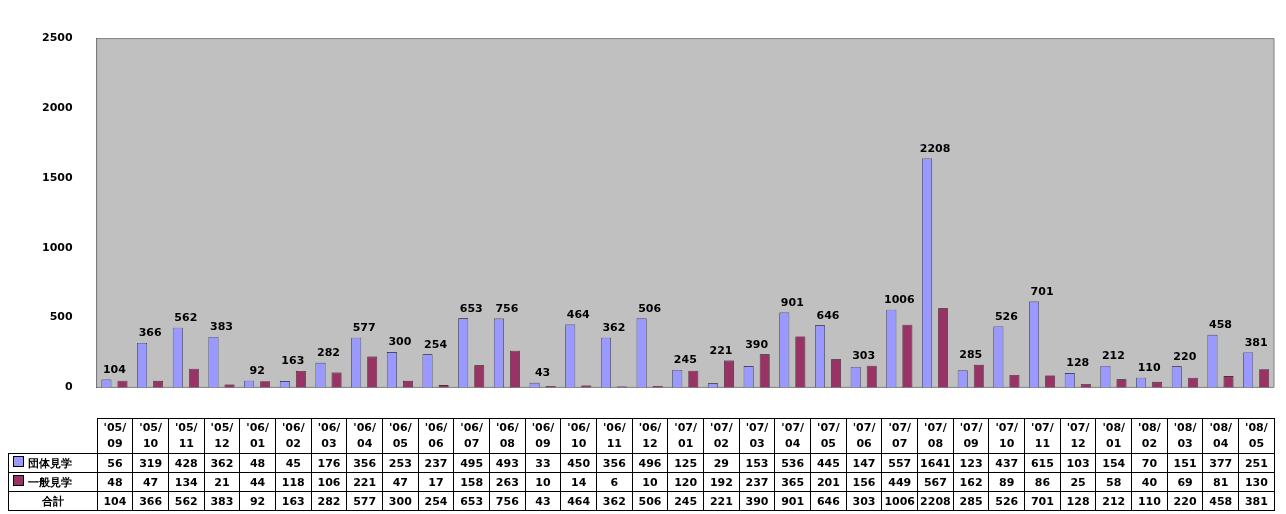 The height and width of the screenshot is (514, 1286). What do you see at coordinates (436, 344) in the screenshot?
I see `total-label: 254` at bounding box center [436, 344].